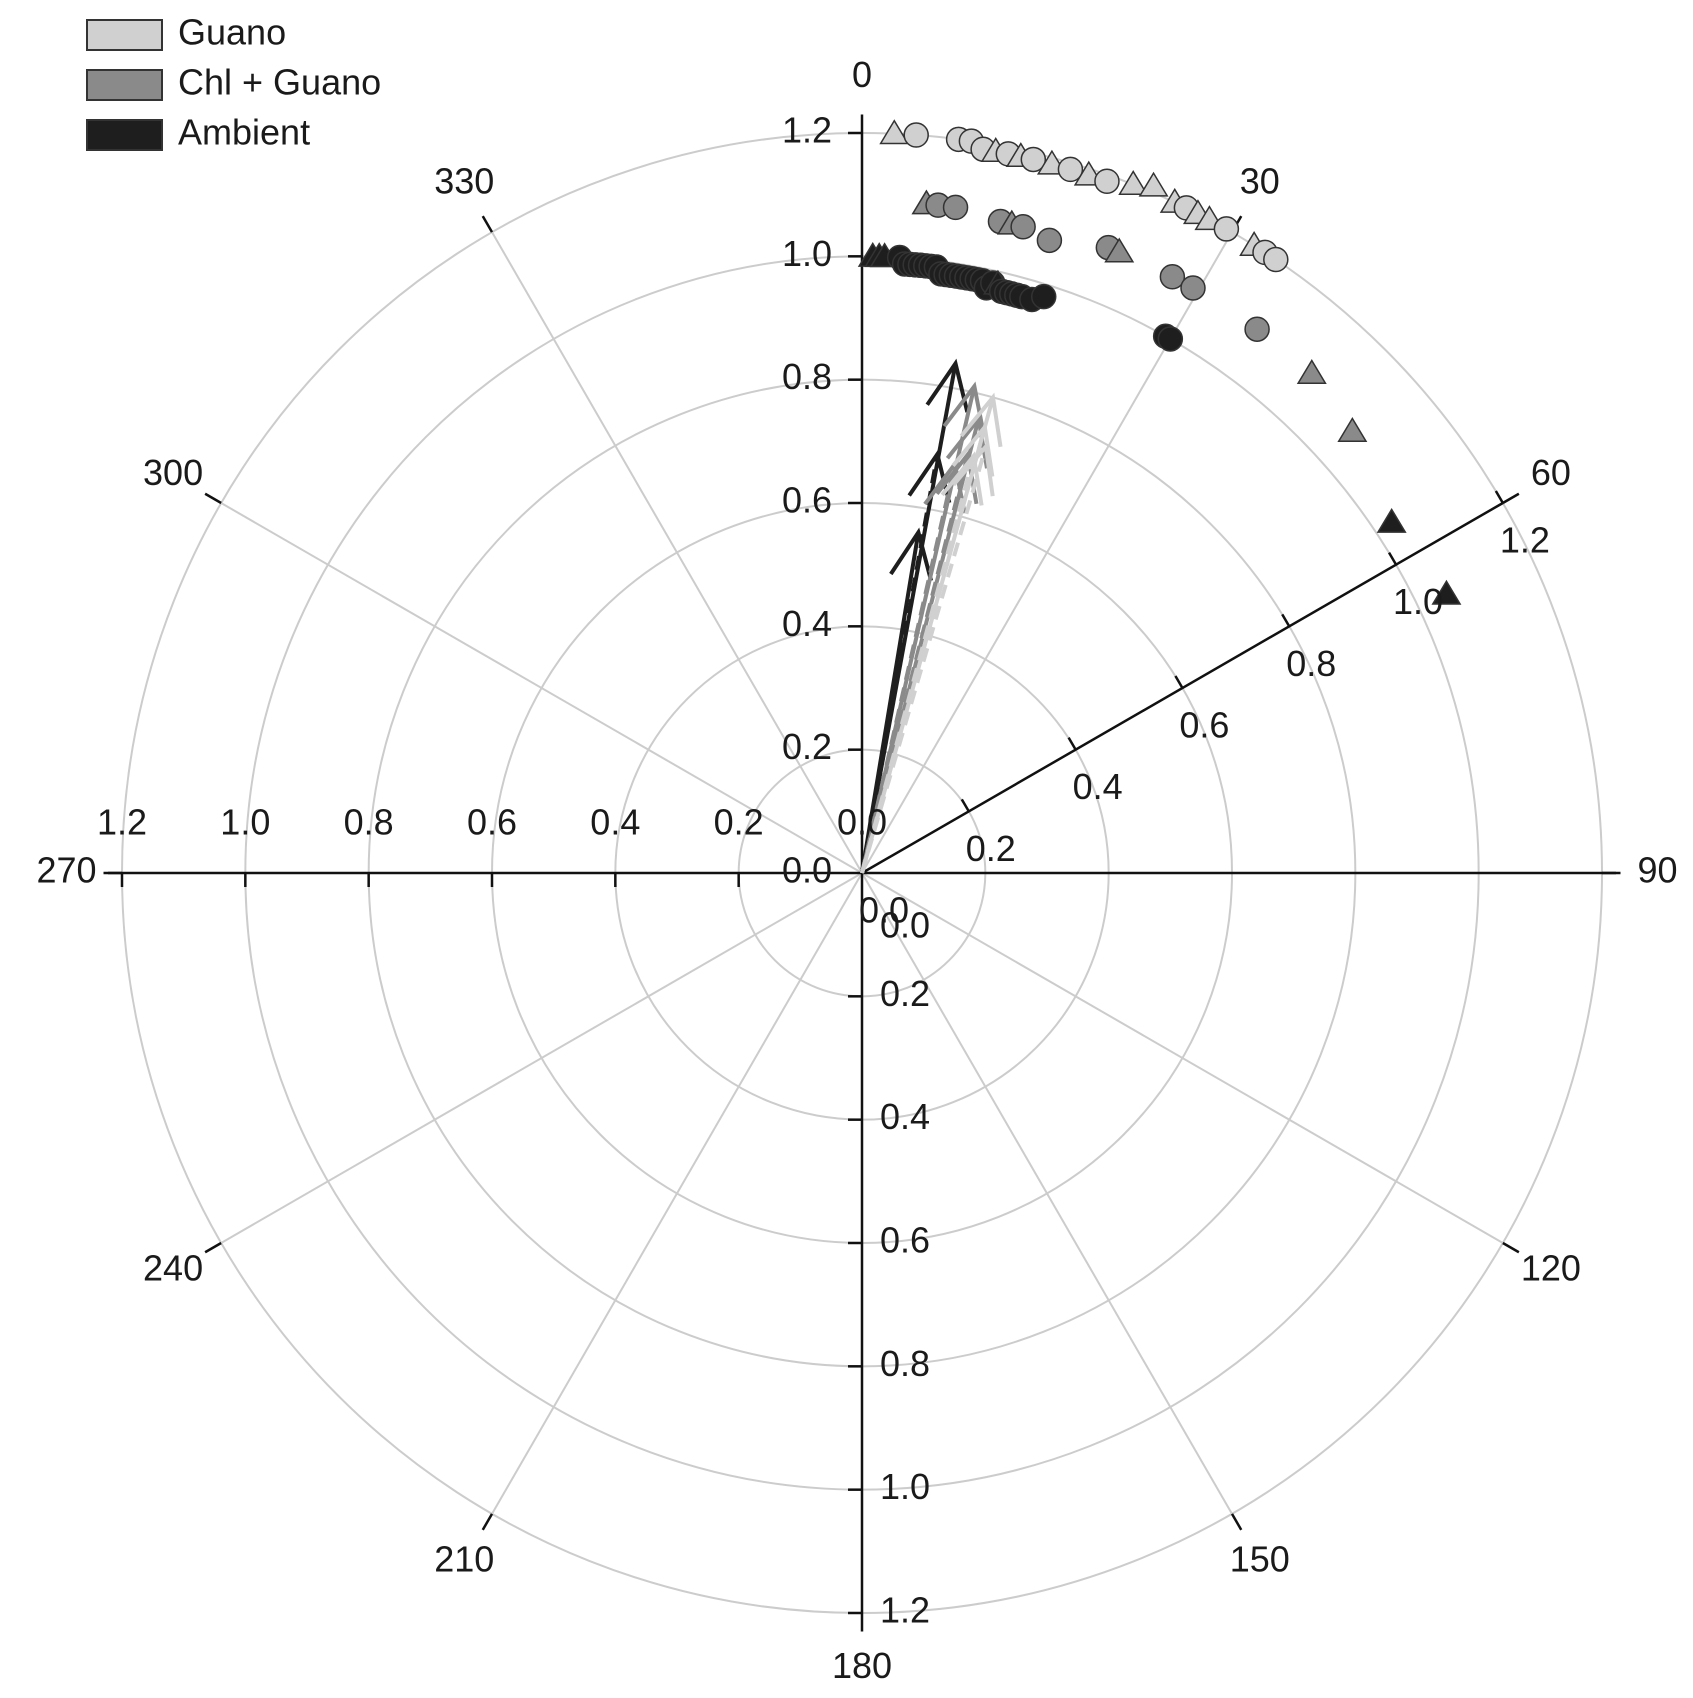  What do you see at coordinates (369, 822) in the screenshot?
I see `radial-tick-label-left: 0.8` at bounding box center [369, 822].